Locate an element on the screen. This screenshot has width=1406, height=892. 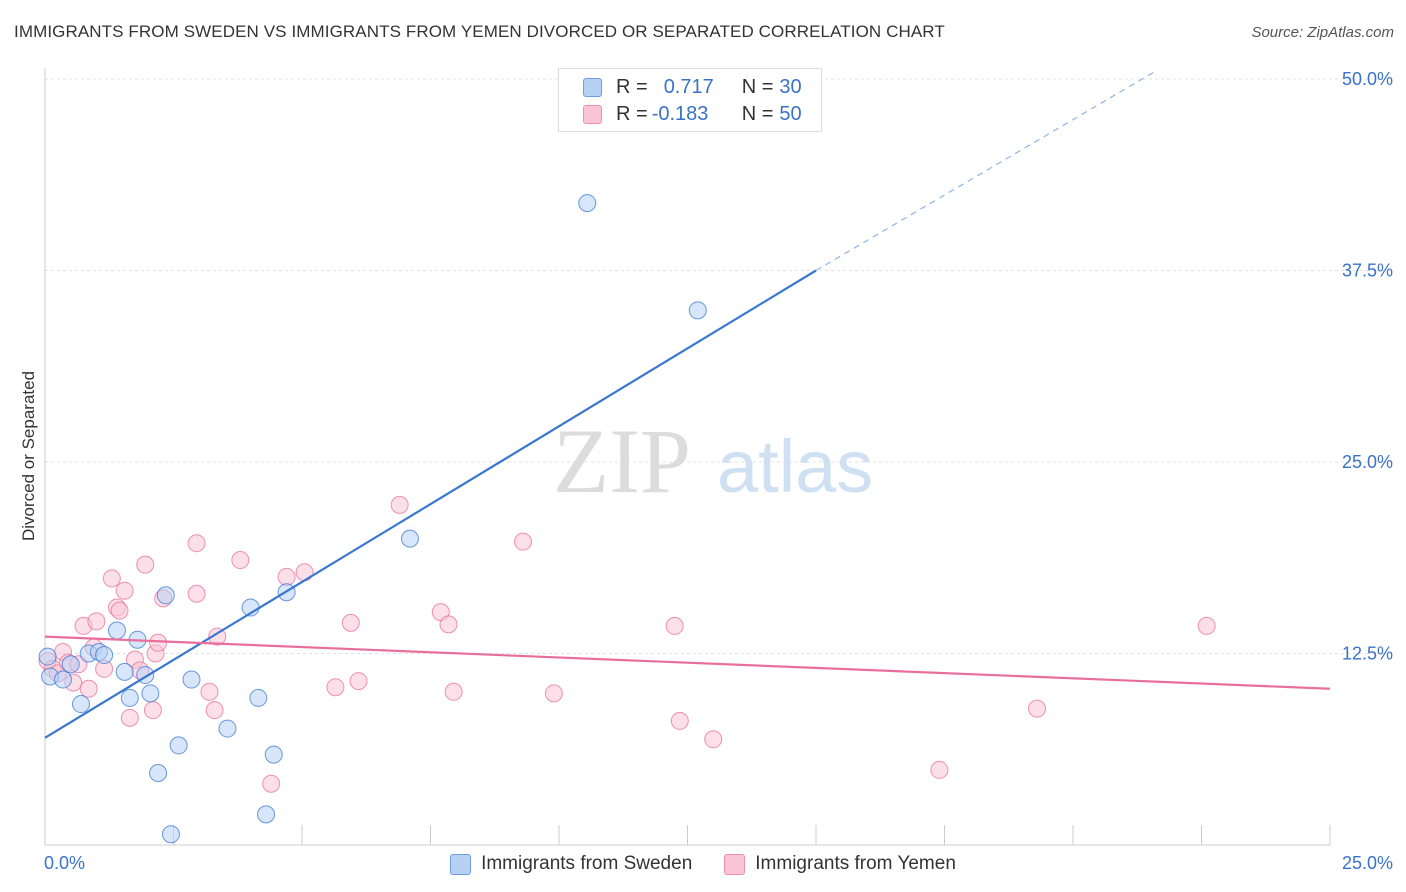
sweden-legend-swatch is located at coordinates (461, 864).